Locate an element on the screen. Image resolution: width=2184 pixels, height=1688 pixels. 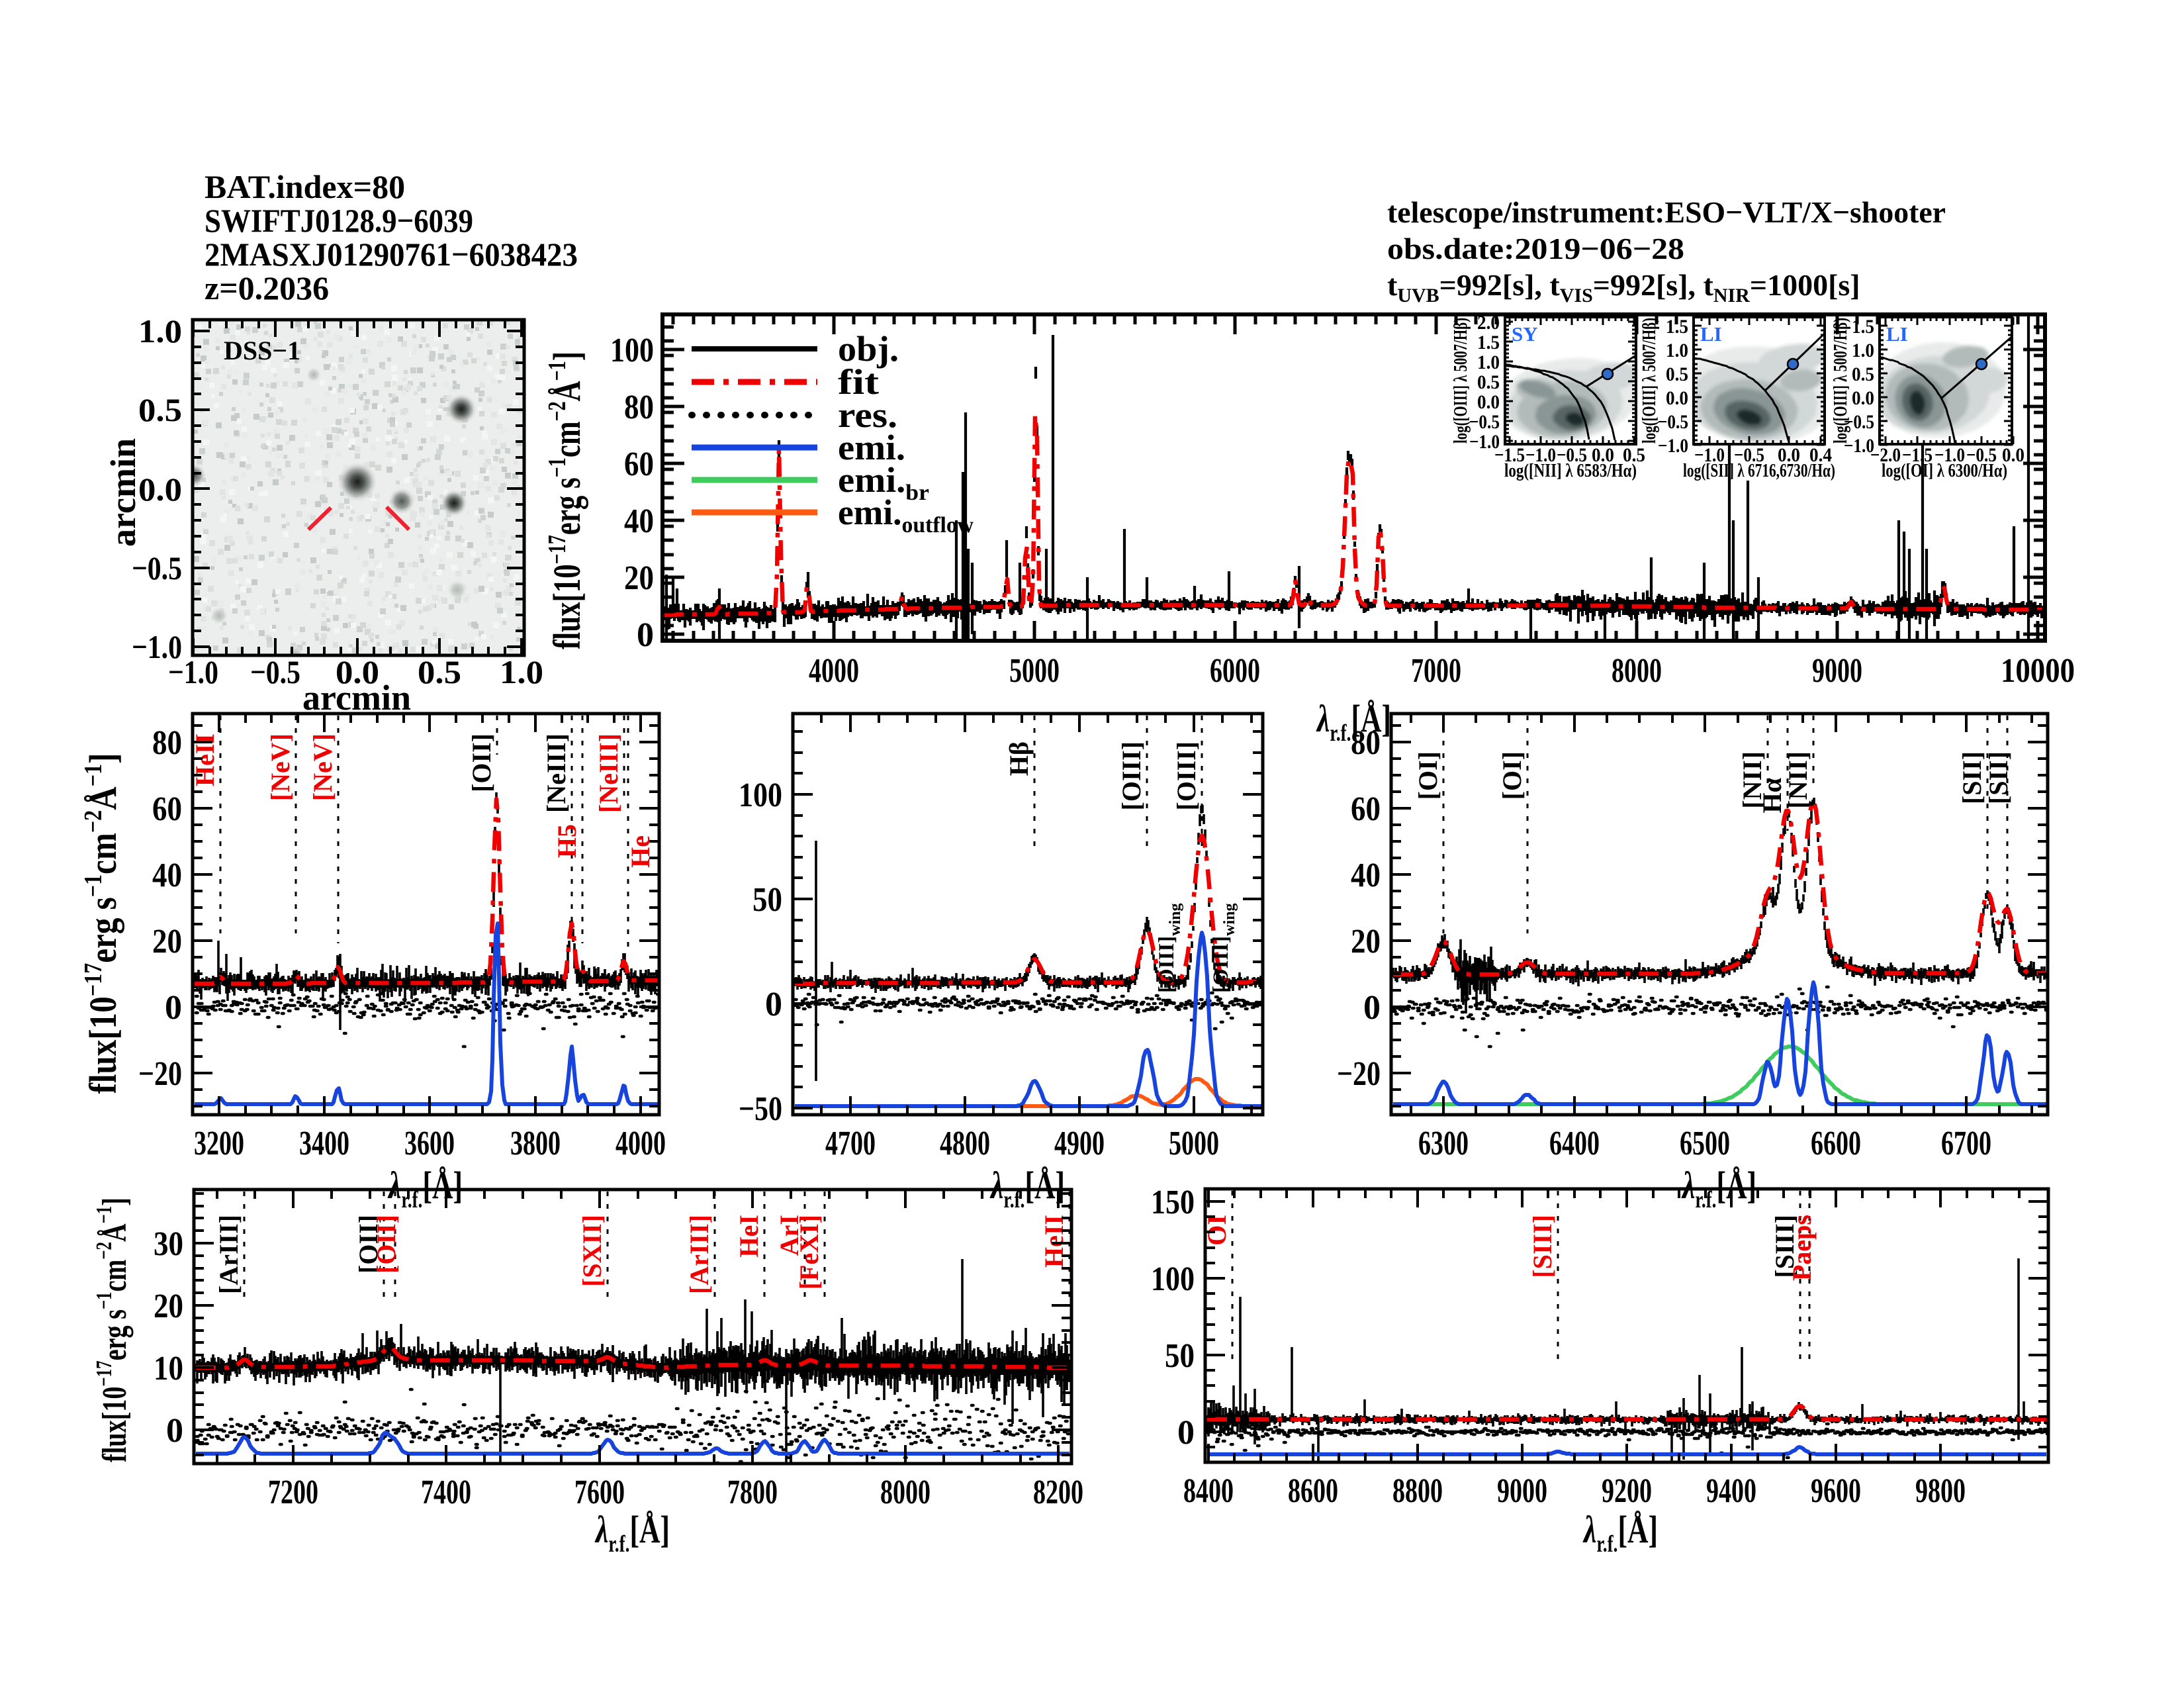
svg-text: 10000 is located at coordinates (2038, 671).